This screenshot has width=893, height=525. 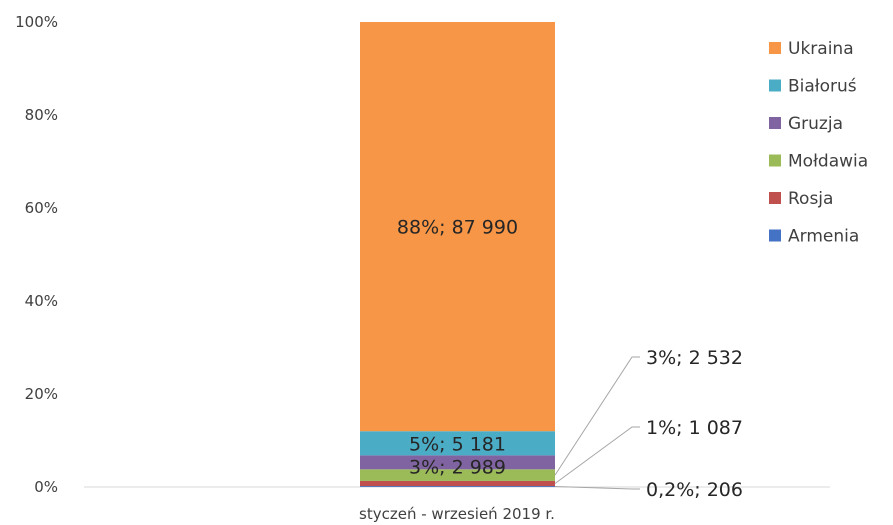 I want to click on leader-line-mołdawia, so click(x=597, y=416).